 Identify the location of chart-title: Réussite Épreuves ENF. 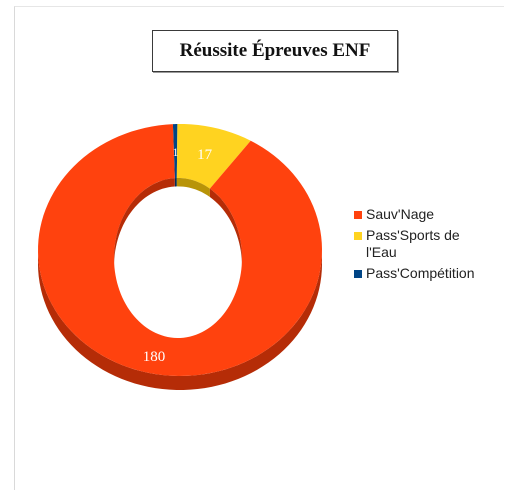
(275, 50).